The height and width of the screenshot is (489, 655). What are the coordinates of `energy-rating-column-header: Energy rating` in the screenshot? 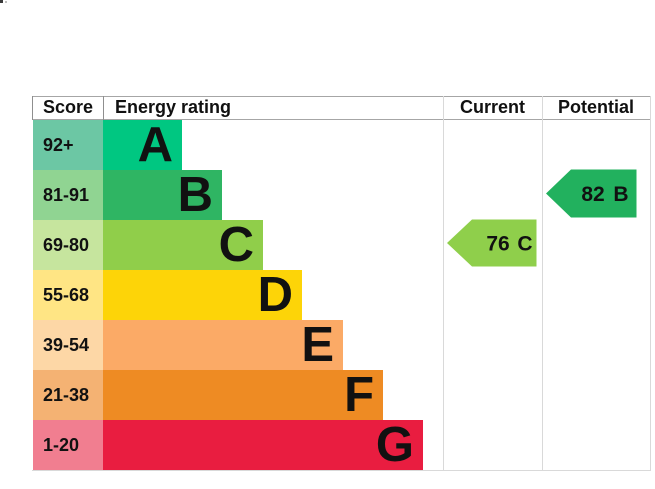 It's located at (173, 107).